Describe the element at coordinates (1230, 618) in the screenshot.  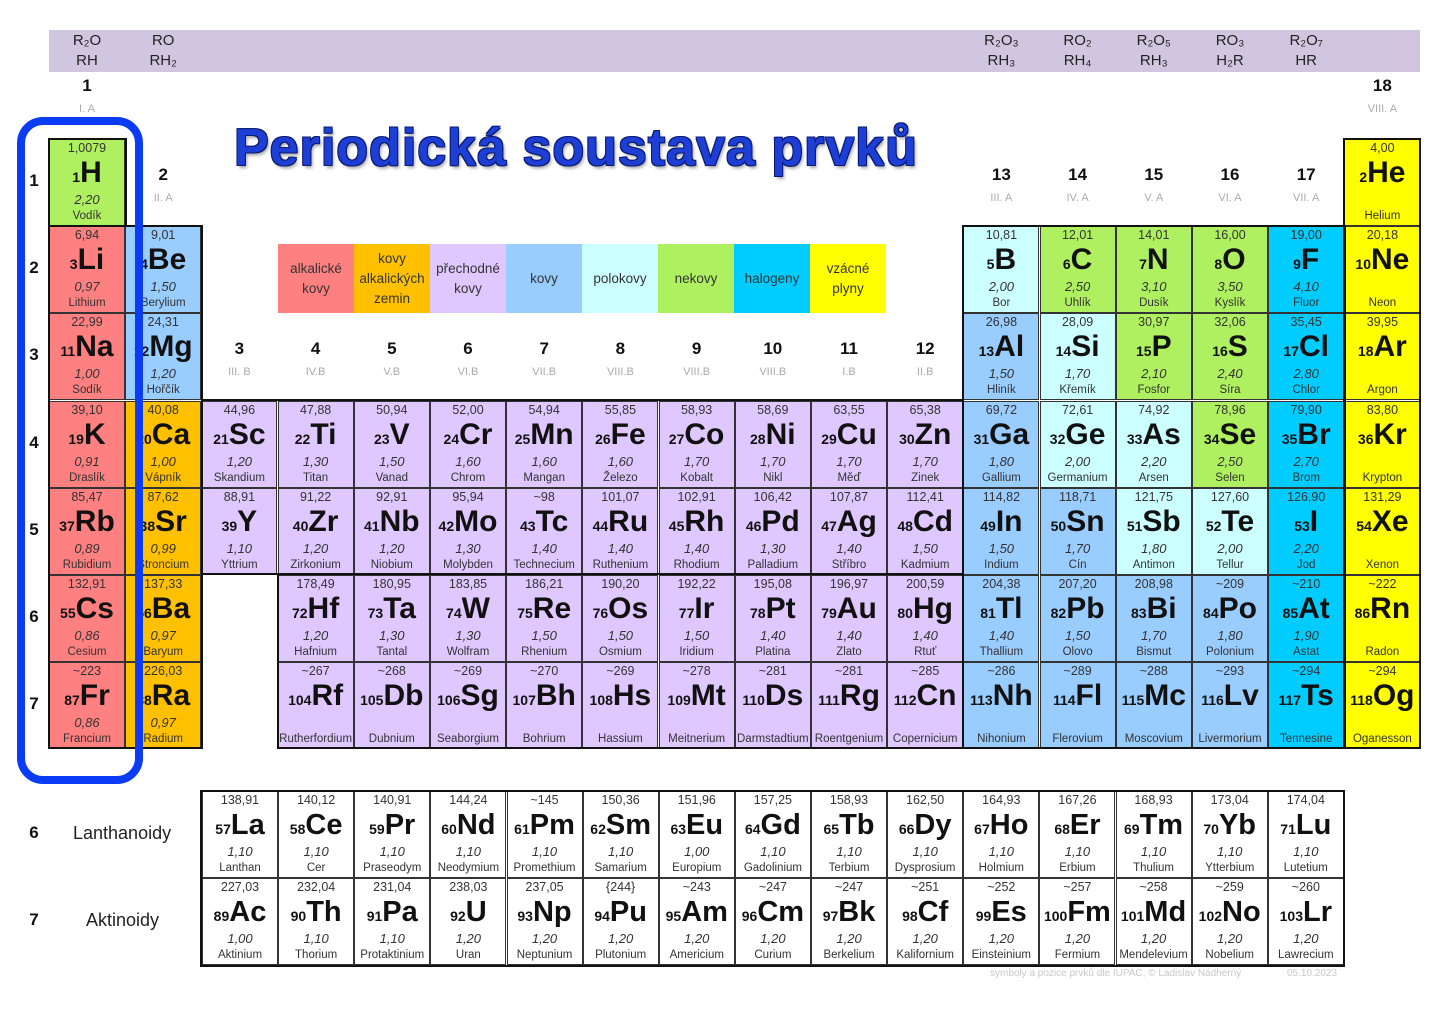
I see `element-cell-Po: ~209 84Po 1,80 Polonium` at that location.